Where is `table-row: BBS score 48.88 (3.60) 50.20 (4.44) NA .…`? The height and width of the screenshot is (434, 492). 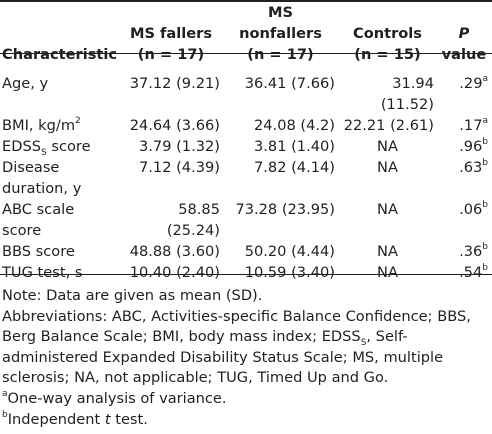
table-row: BBS score 48.88 (3.60) 50.20 (4.44) NA .… is located at coordinates (246, 251).